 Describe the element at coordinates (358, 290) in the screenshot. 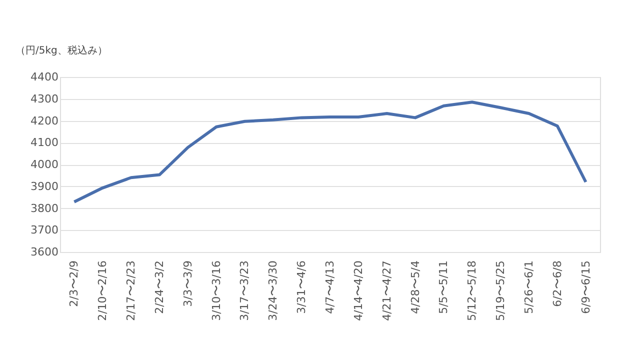

I see `x-tick-label: 4/14〜4/20` at that location.